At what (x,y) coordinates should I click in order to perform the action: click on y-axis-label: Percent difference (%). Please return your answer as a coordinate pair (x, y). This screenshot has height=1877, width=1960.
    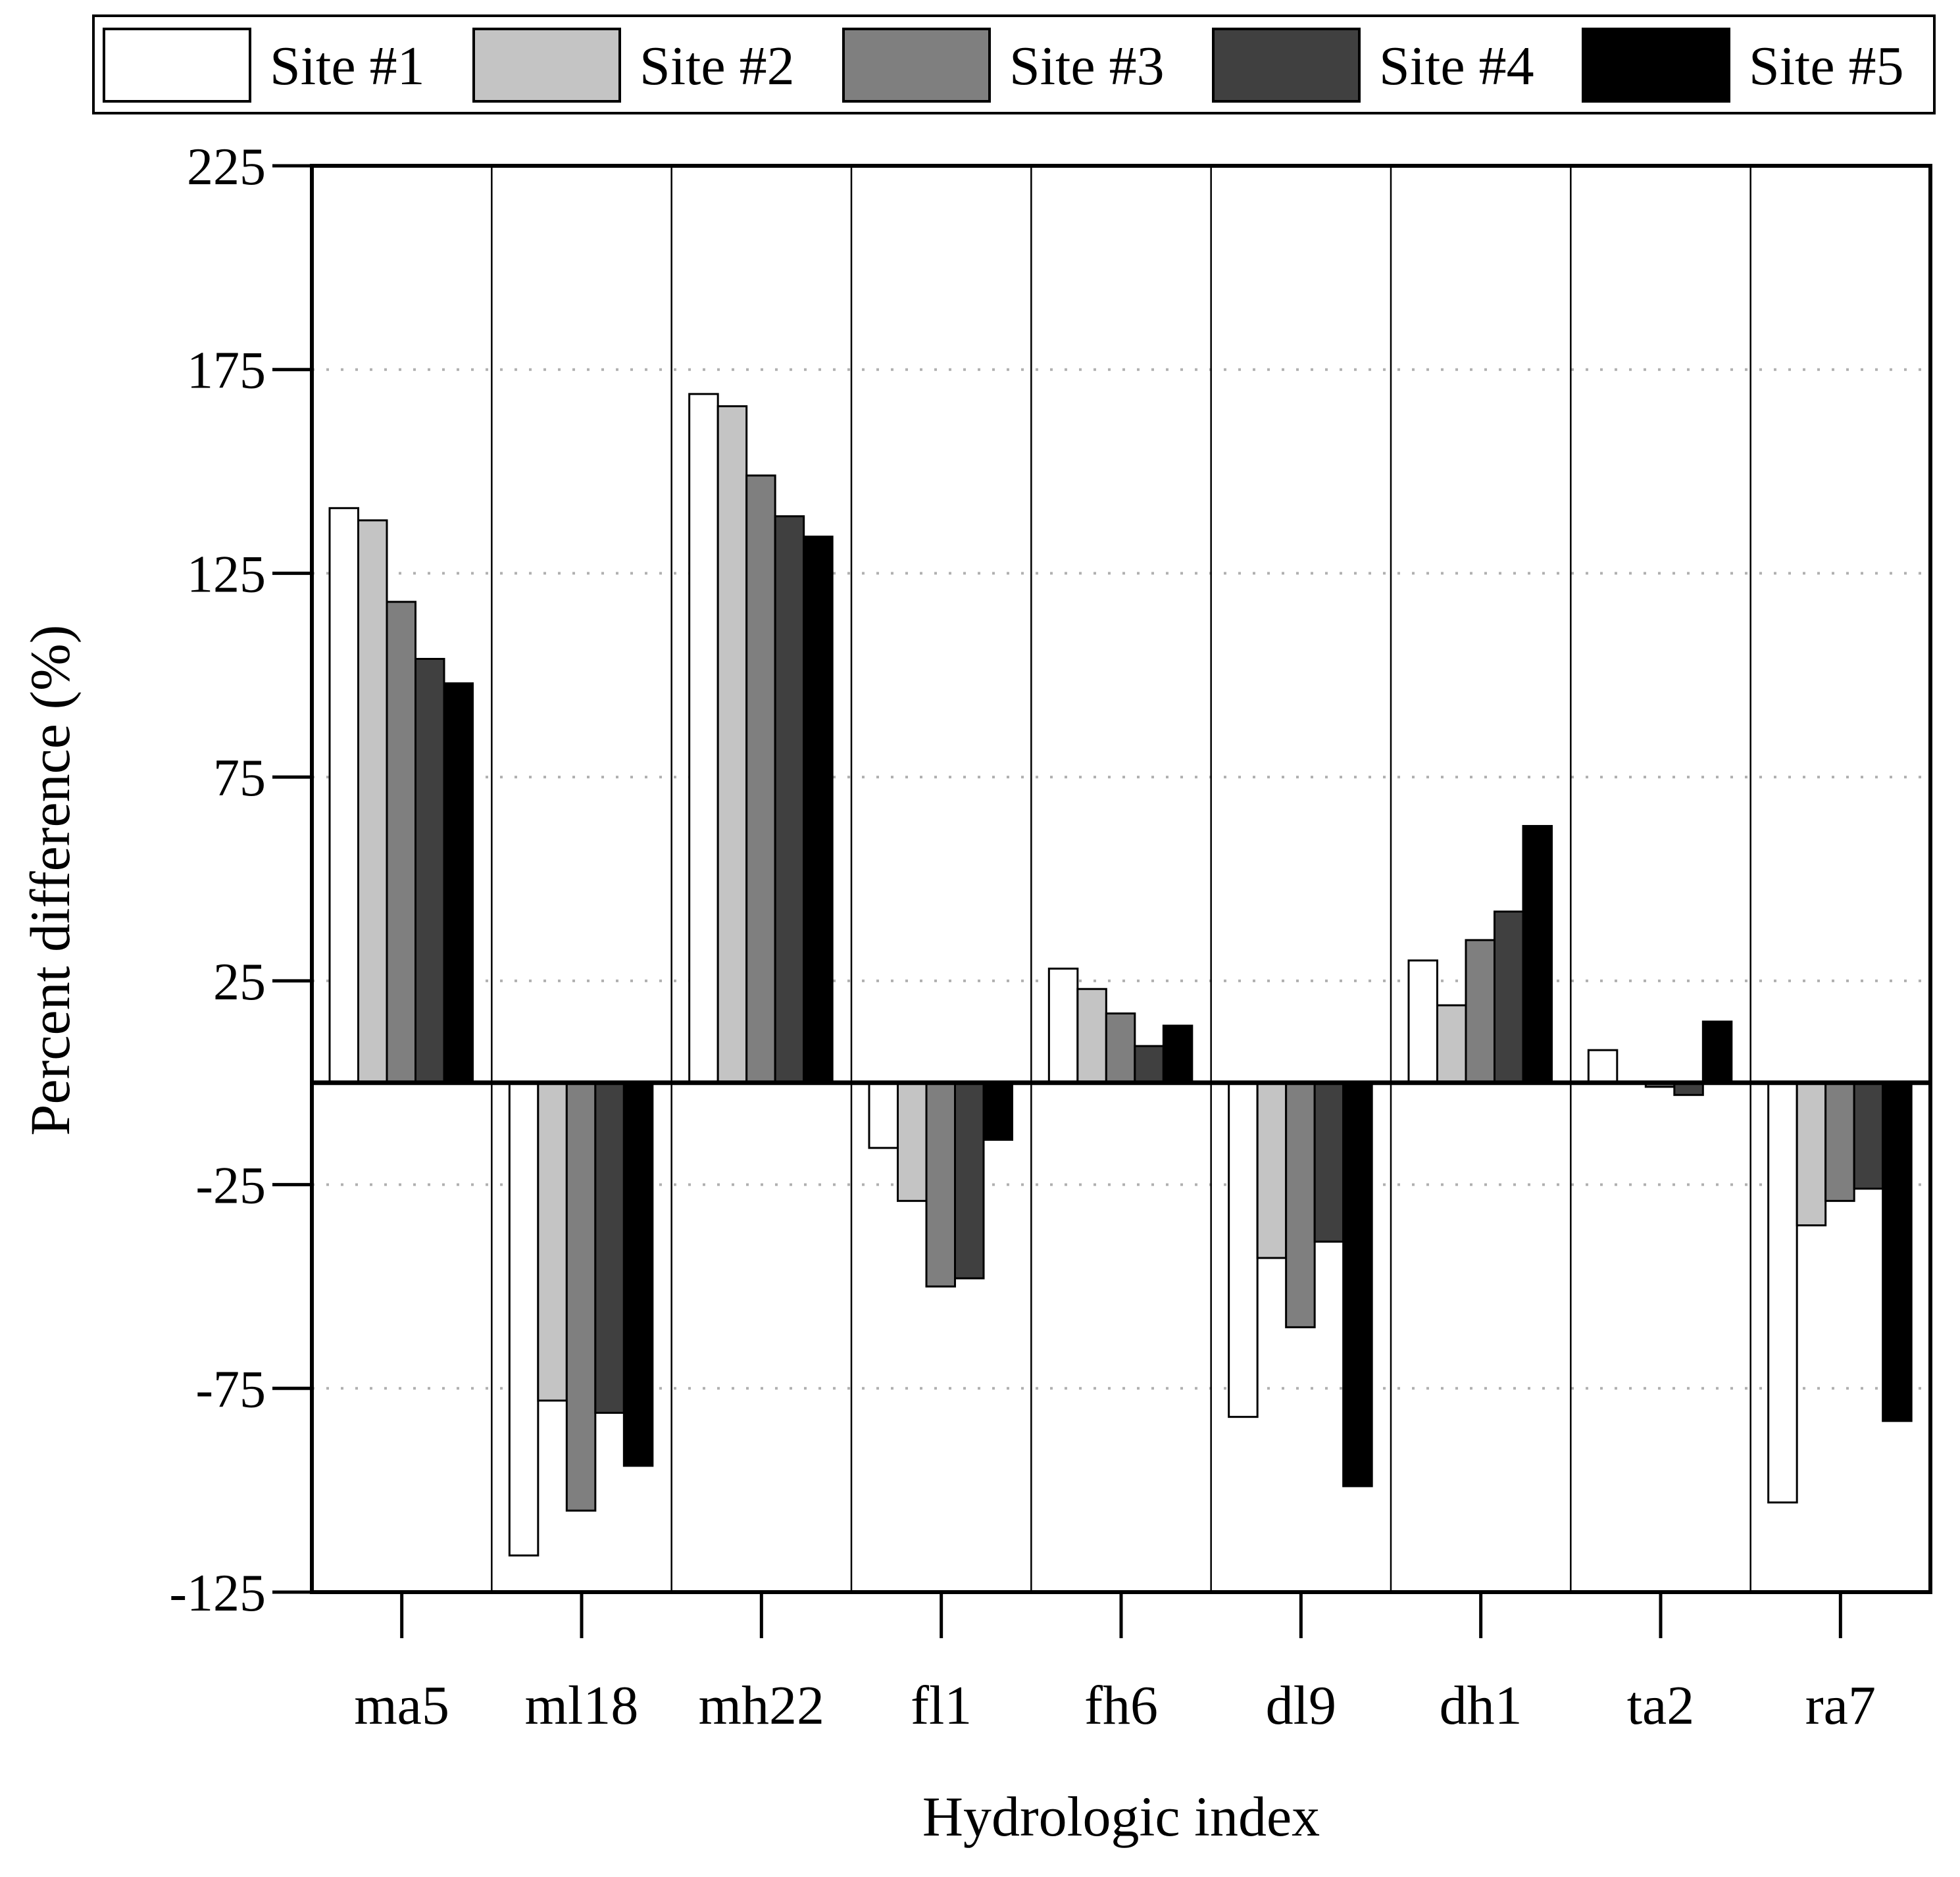
    Looking at the image, I should click on (50, 880).